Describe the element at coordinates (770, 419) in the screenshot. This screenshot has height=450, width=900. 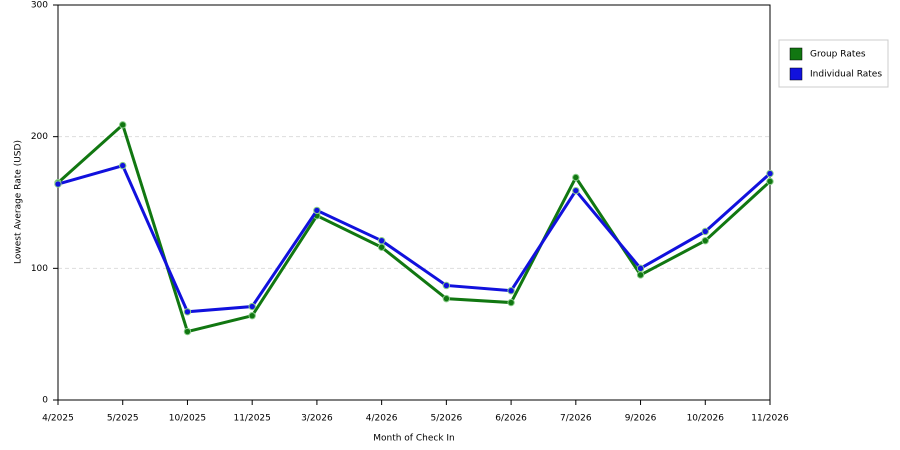
I see `x-tick-label: 11/2026` at that location.